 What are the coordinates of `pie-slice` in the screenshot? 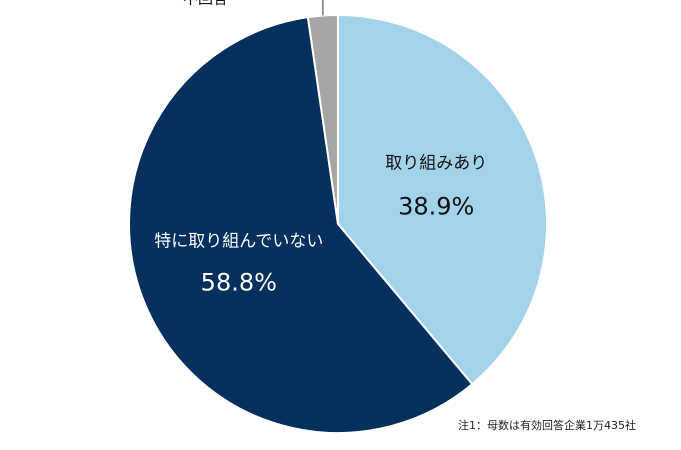 It's located at (322, 119).